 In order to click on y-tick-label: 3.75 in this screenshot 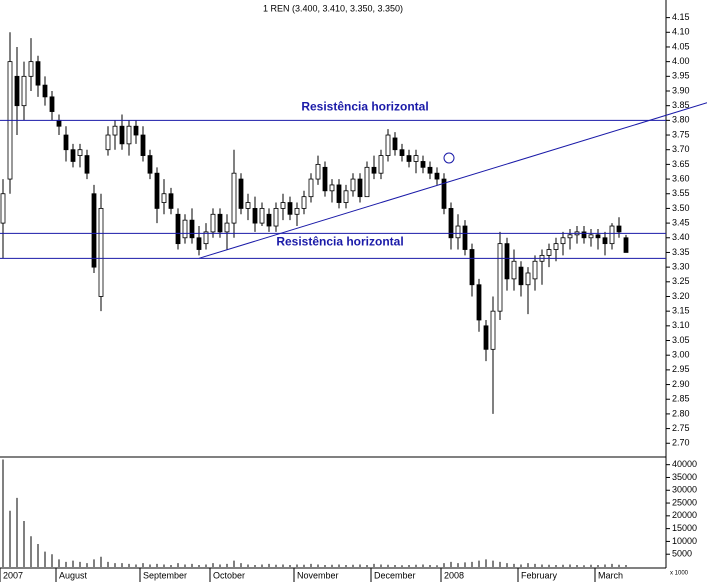, I will do `click(681, 134)`.